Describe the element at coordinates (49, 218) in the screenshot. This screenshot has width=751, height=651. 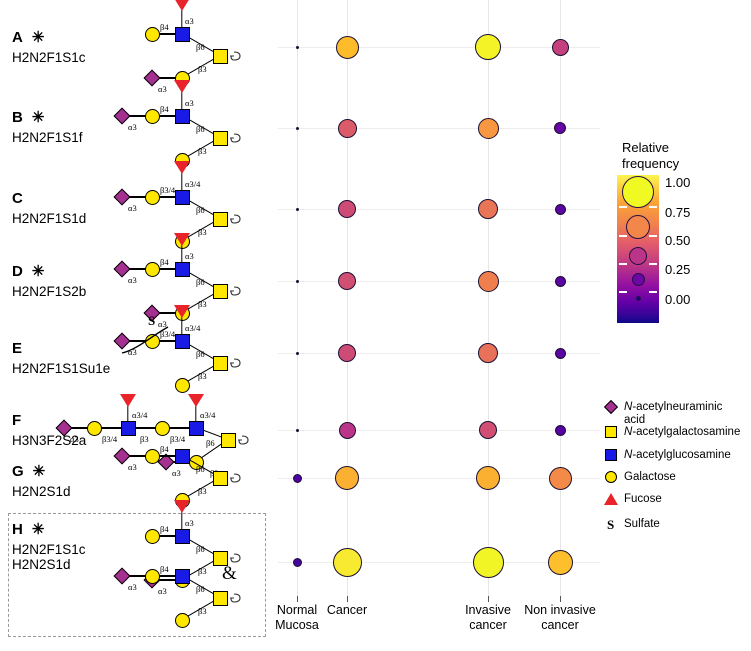
I see `glycan-code: H2N2F1S1d` at that location.